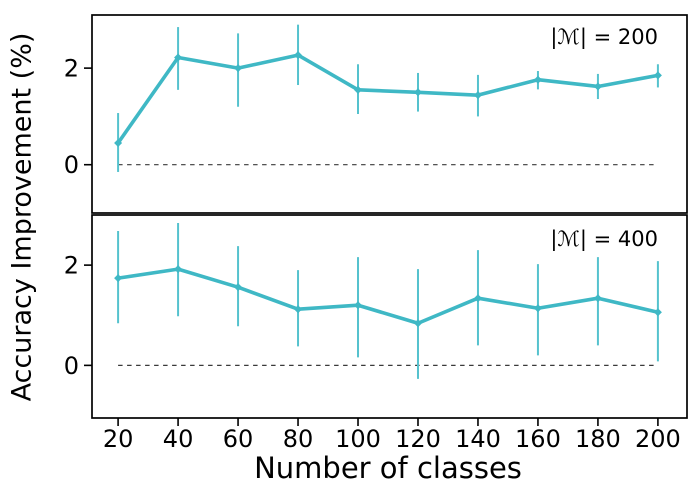 The width and height of the screenshot is (700, 500). Describe the element at coordinates (298, 439) in the screenshot. I see `x-tick-label: 80` at that location.